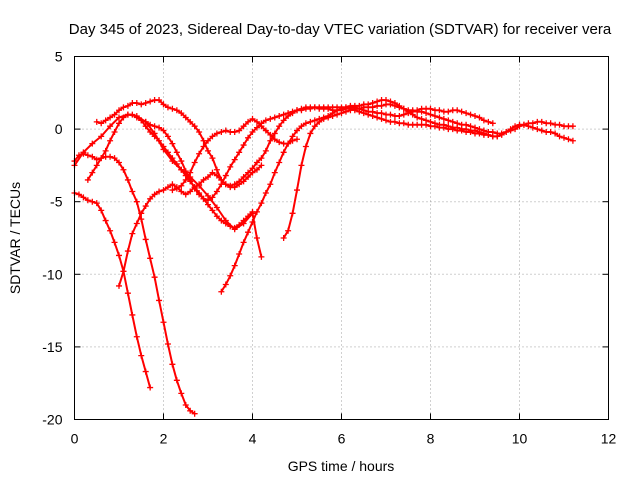  What do you see at coordinates (520, 439) in the screenshot?
I see `x-tick-label: 10` at bounding box center [520, 439].